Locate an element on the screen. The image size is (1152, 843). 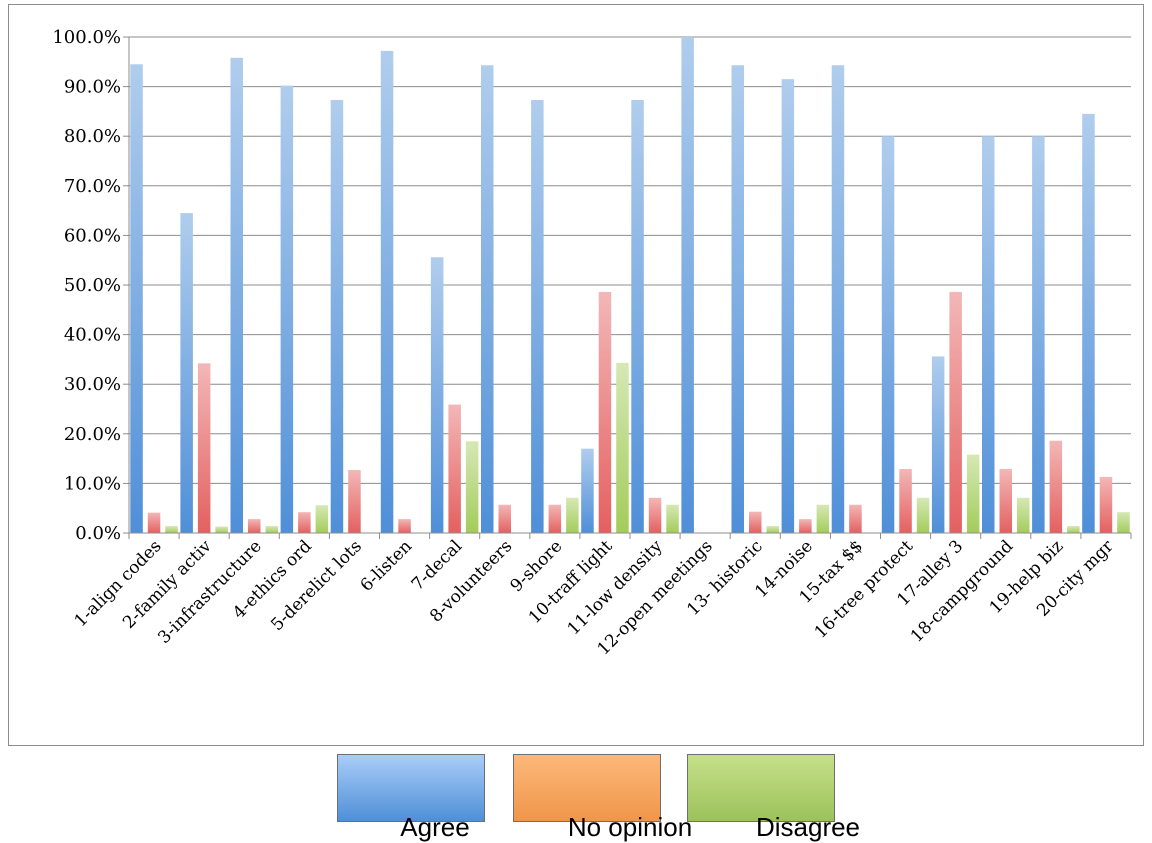
legend: Agree No opinion Disagree is located at coordinates (576, 798).